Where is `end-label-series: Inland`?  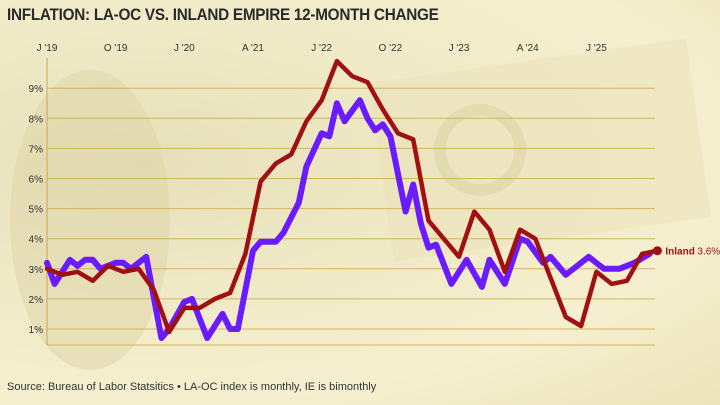 end-label-series: Inland is located at coordinates (679, 252).